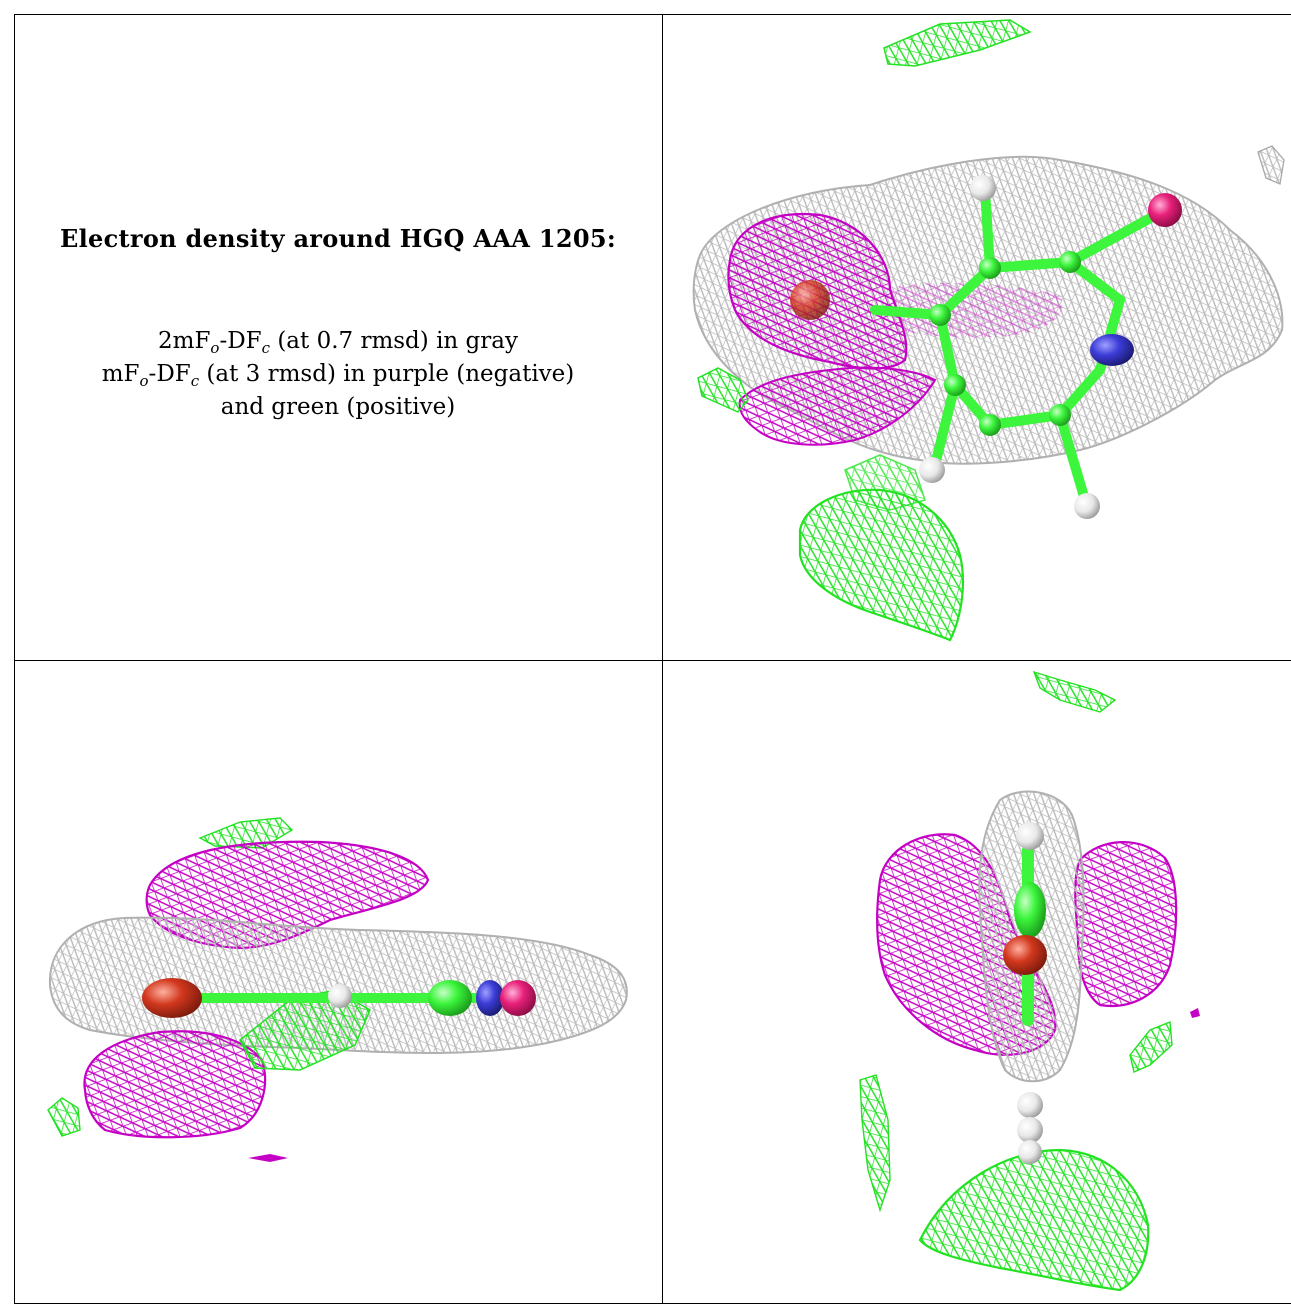 The width and height of the screenshot is (1291, 1304). Describe the element at coordinates (144, 381) in the screenshot. I see `caption-line2-sub-o: o` at that location.